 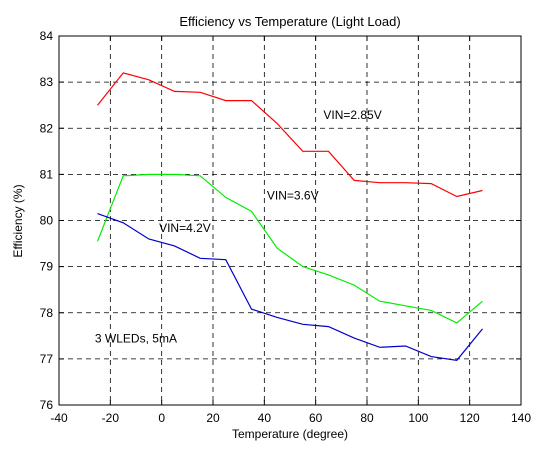 I want to click on y-tick-label: 83, so click(x=47, y=82).